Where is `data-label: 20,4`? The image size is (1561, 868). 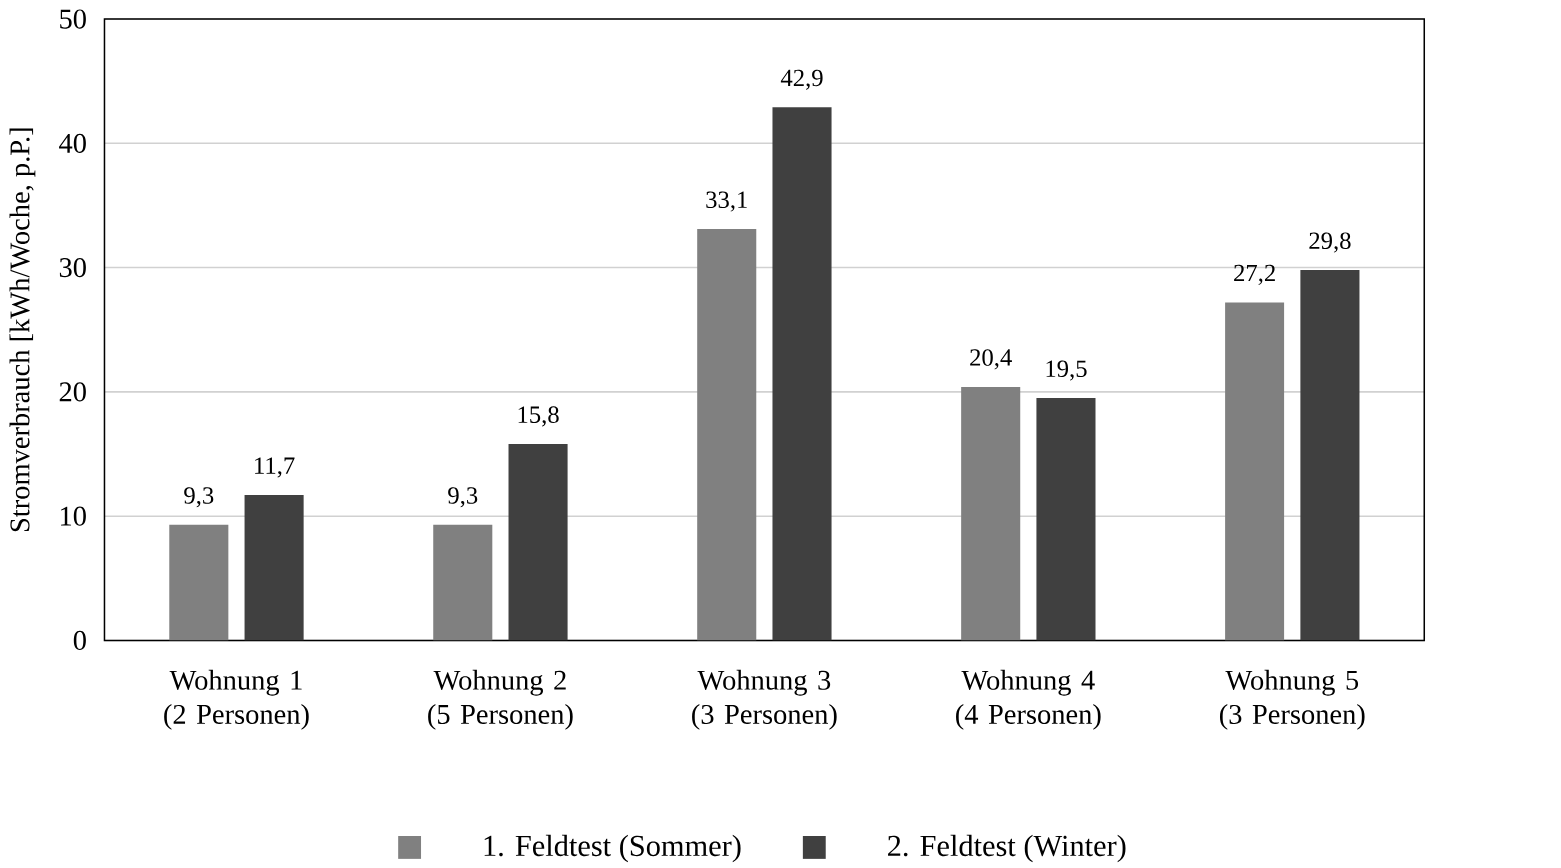
data-label: 20,4 is located at coordinates (991, 359).